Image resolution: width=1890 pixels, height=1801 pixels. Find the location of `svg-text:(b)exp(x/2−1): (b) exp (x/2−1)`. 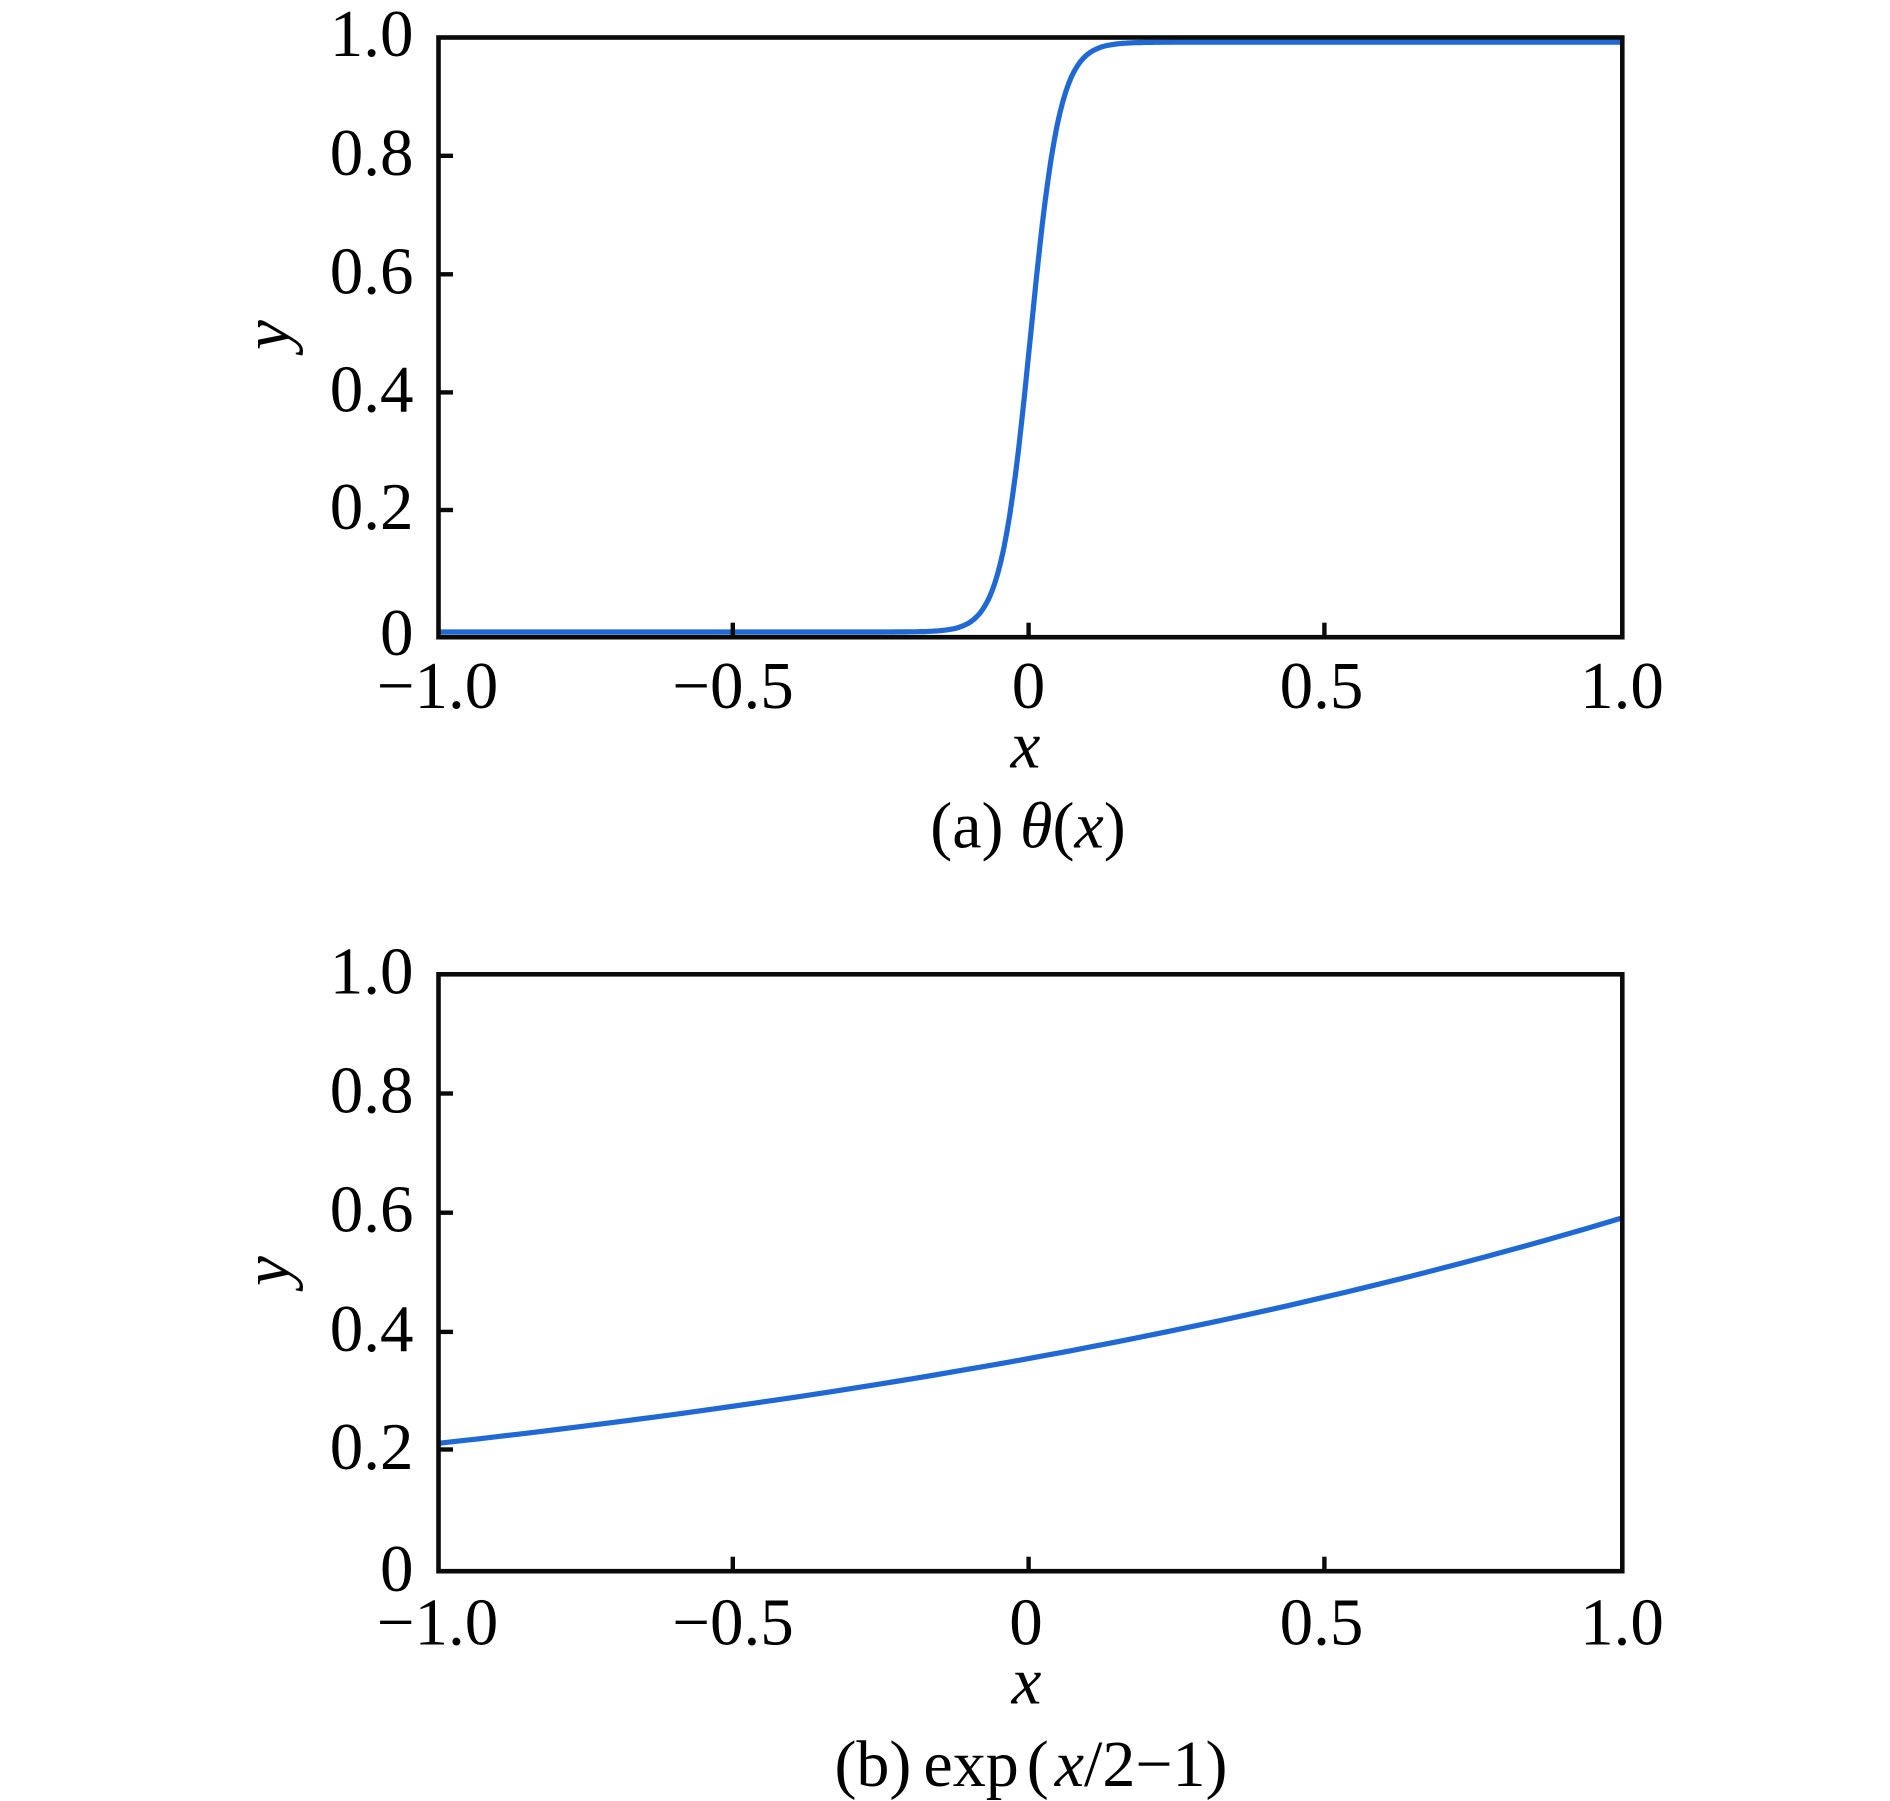

svg-text:(b)exp(x/2−1): (b) exp (x/2−1) is located at coordinates (1030, 1764).